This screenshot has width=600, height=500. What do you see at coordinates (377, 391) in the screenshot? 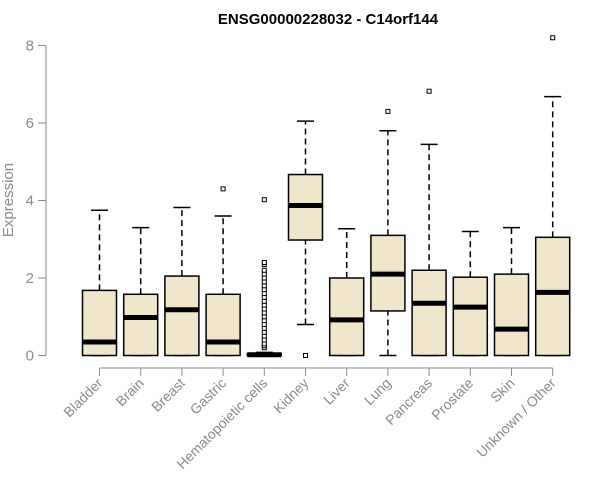
I see `x-tick-label: Lung` at bounding box center [377, 391].